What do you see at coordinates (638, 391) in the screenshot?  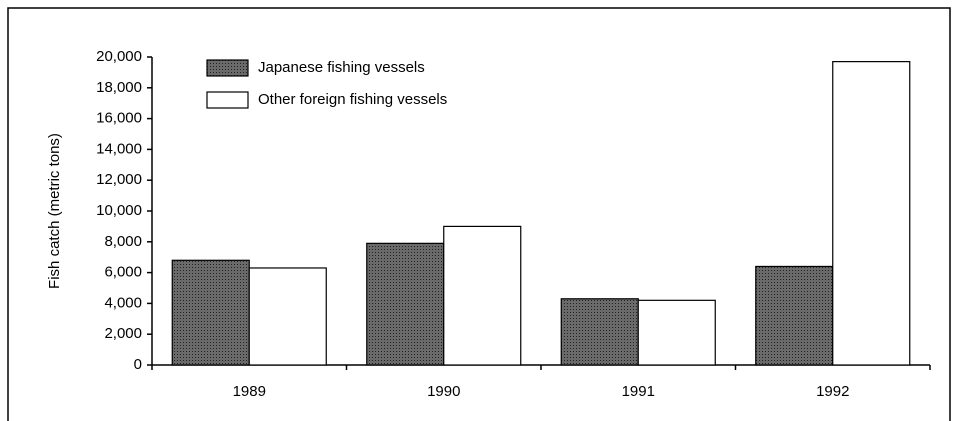 I see `x-tick-label: 1991` at bounding box center [638, 391].